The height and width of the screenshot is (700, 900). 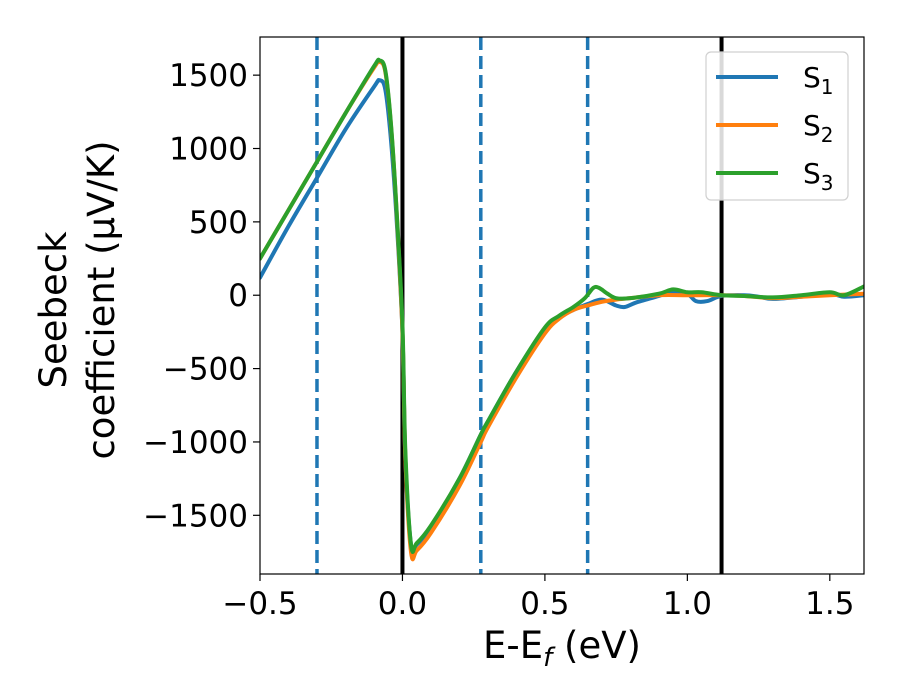 What do you see at coordinates (195, 516) in the screenshot?
I see `y-tick-label: −1500` at bounding box center [195, 516].